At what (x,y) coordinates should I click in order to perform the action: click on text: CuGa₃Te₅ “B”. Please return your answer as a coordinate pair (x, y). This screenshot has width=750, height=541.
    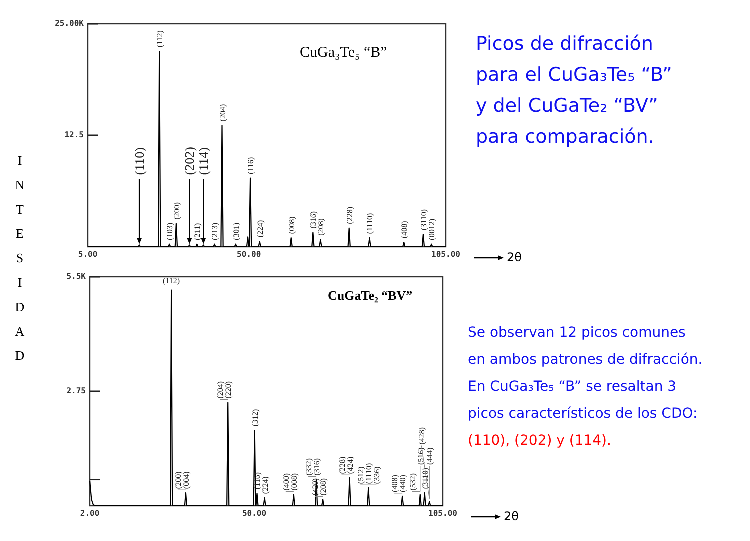
    Looking at the image, I should click on (344, 53).